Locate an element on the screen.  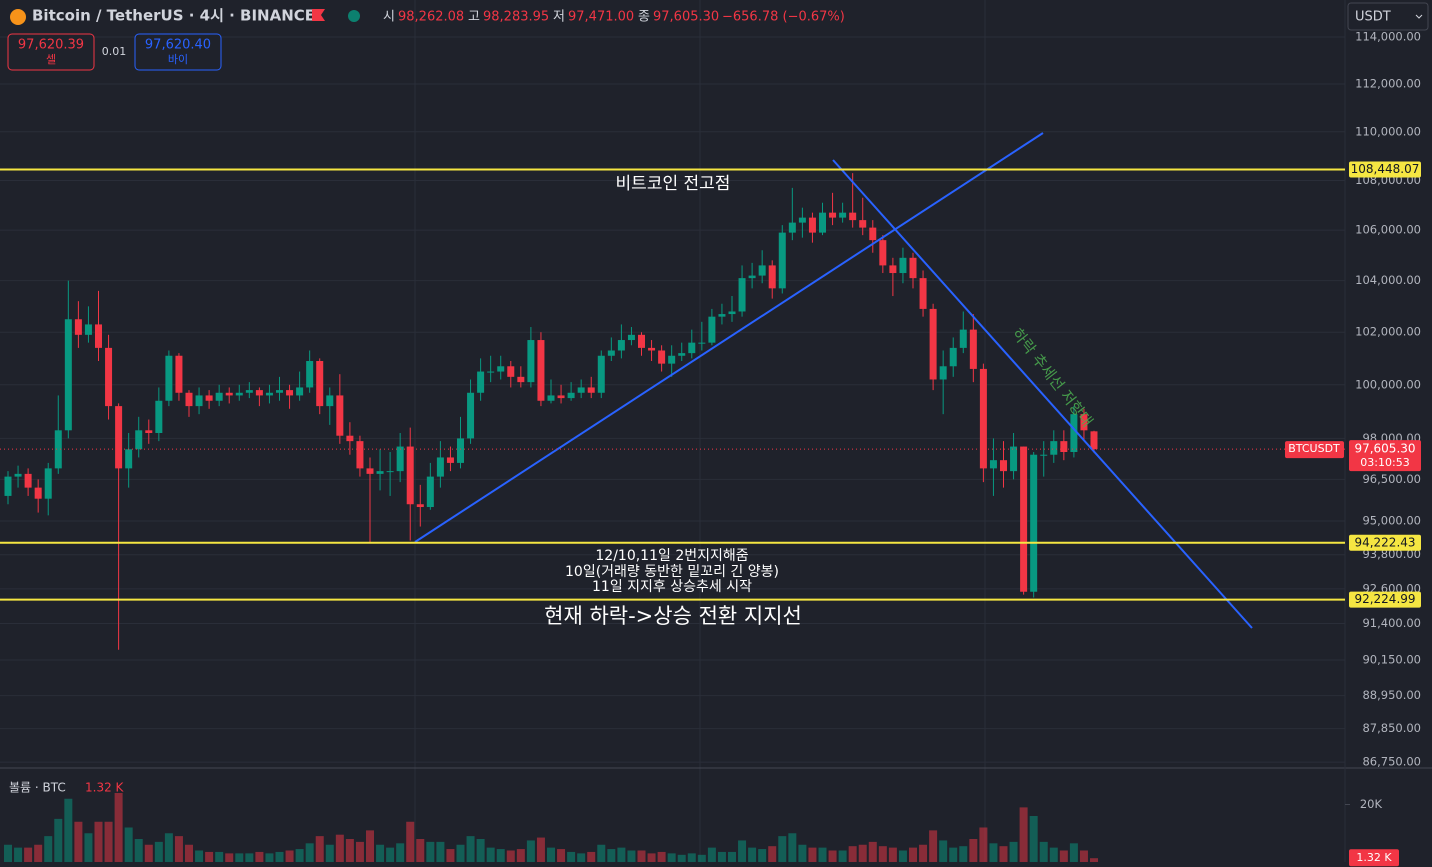
y-tick-label: 86,750.00 is located at coordinates (1391, 762).